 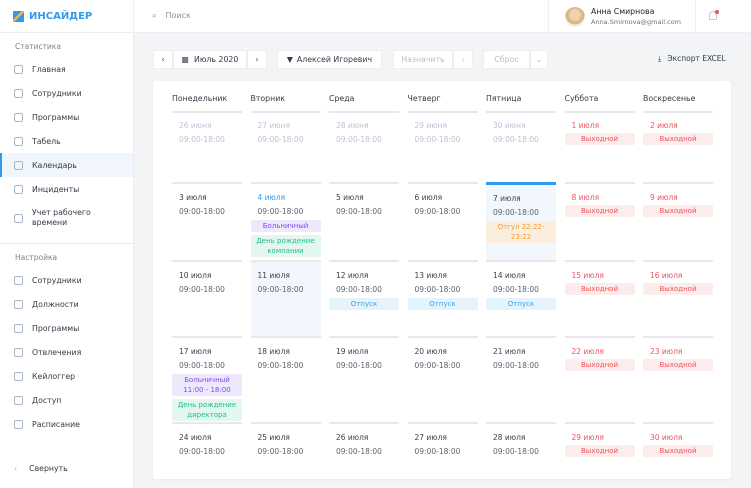 I want to click on day-date: 30 июля, so click(x=666, y=437).